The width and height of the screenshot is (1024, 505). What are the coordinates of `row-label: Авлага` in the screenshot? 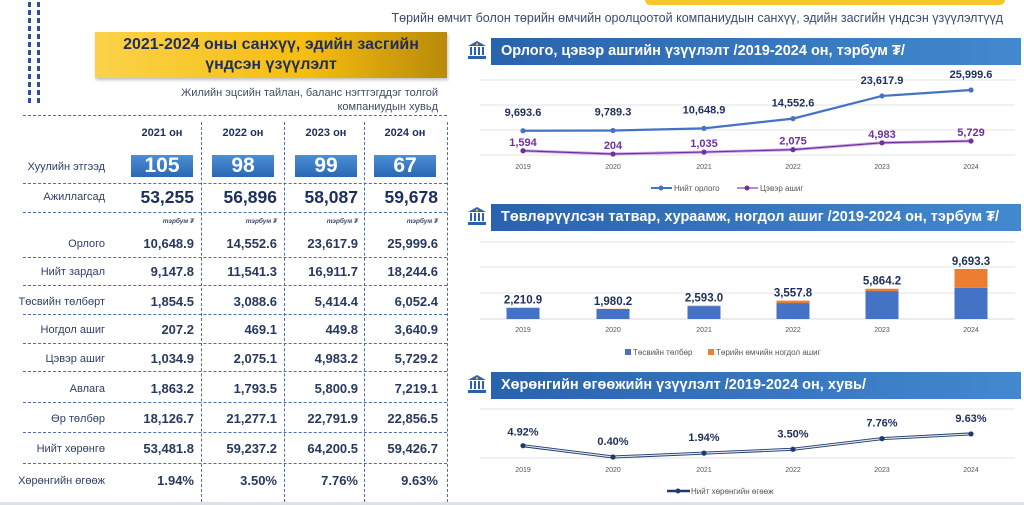 It's located at (87, 389).